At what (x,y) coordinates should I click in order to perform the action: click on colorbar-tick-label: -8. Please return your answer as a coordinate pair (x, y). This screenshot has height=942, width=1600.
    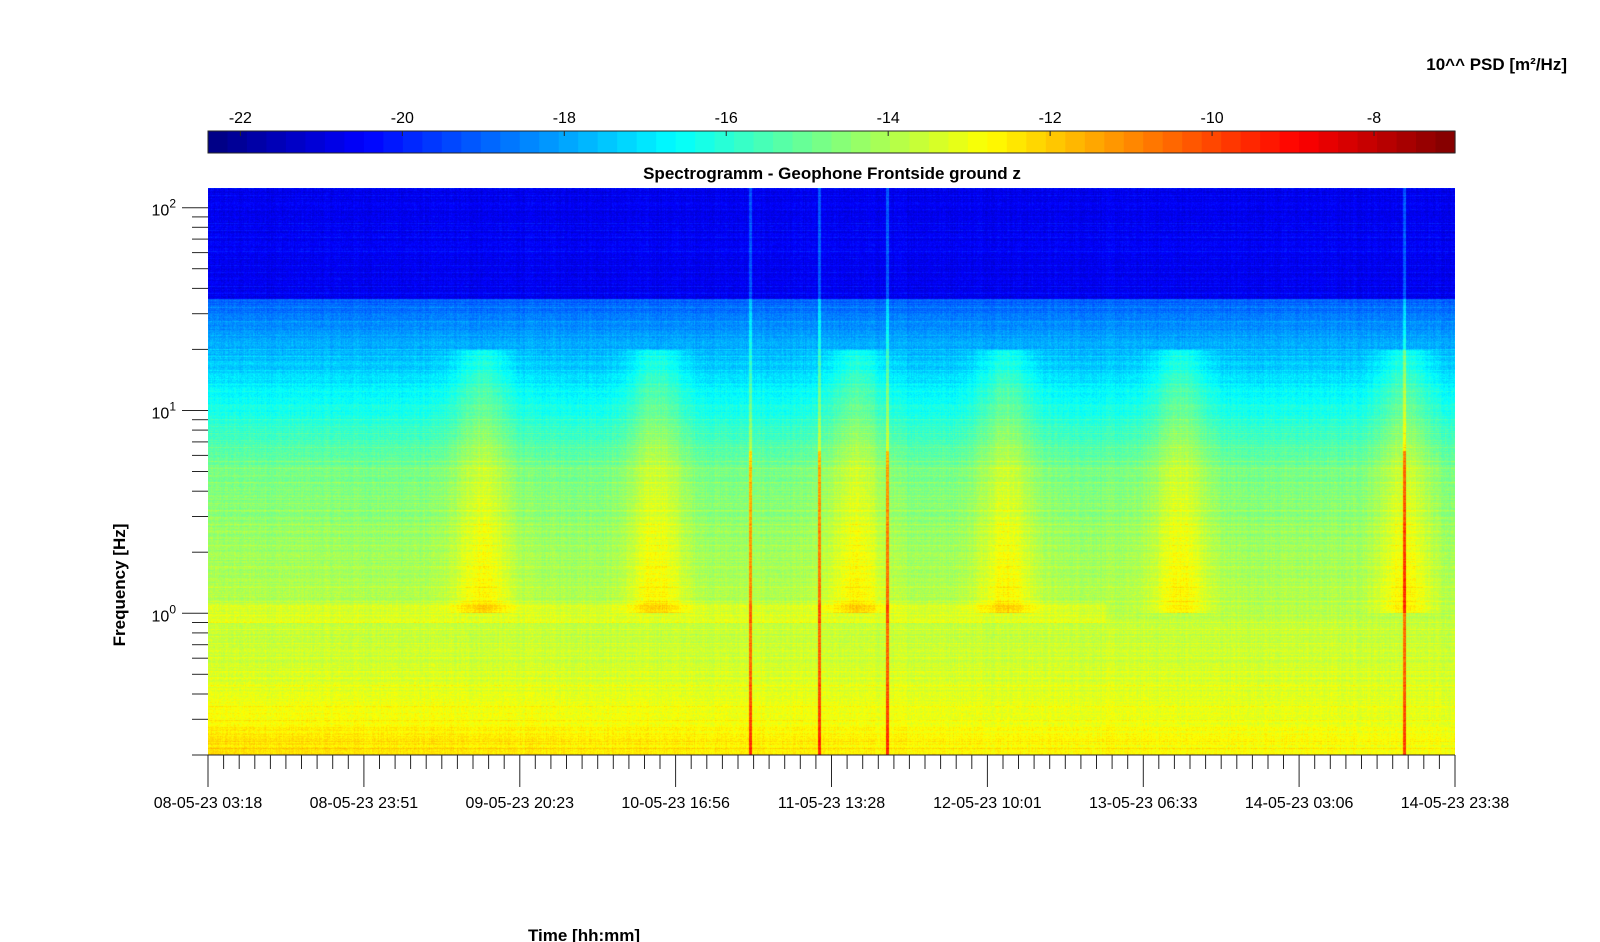
    Looking at the image, I should click on (1374, 118).